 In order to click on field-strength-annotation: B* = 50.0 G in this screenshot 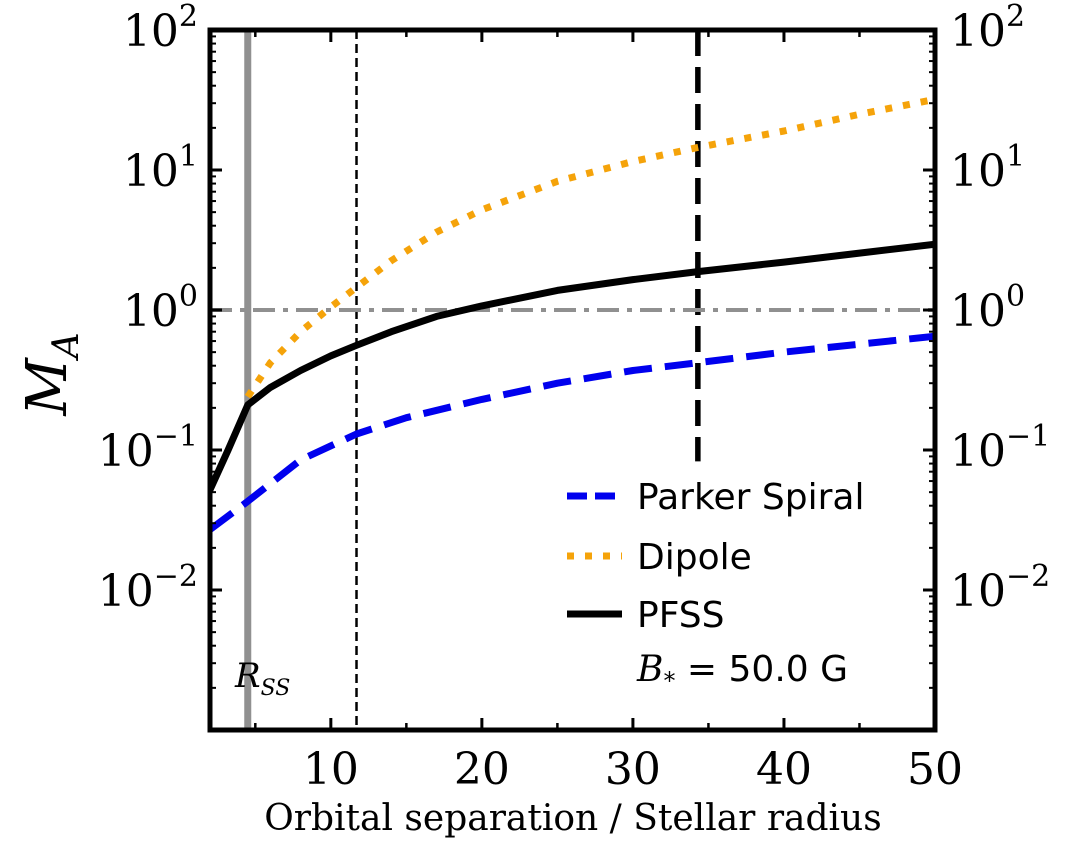, I will do `click(742, 672)`.